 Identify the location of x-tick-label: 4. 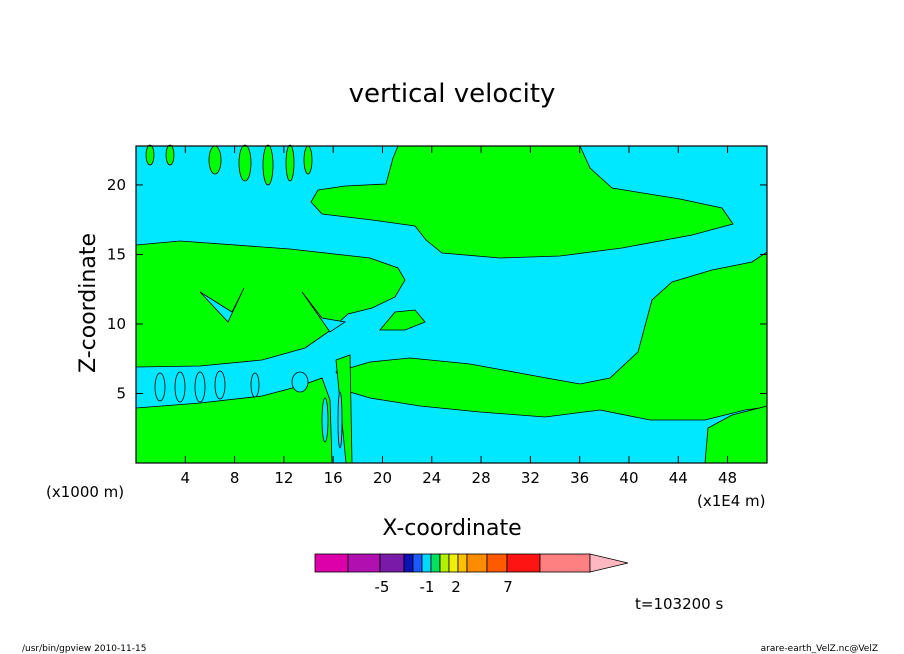
(186, 478).